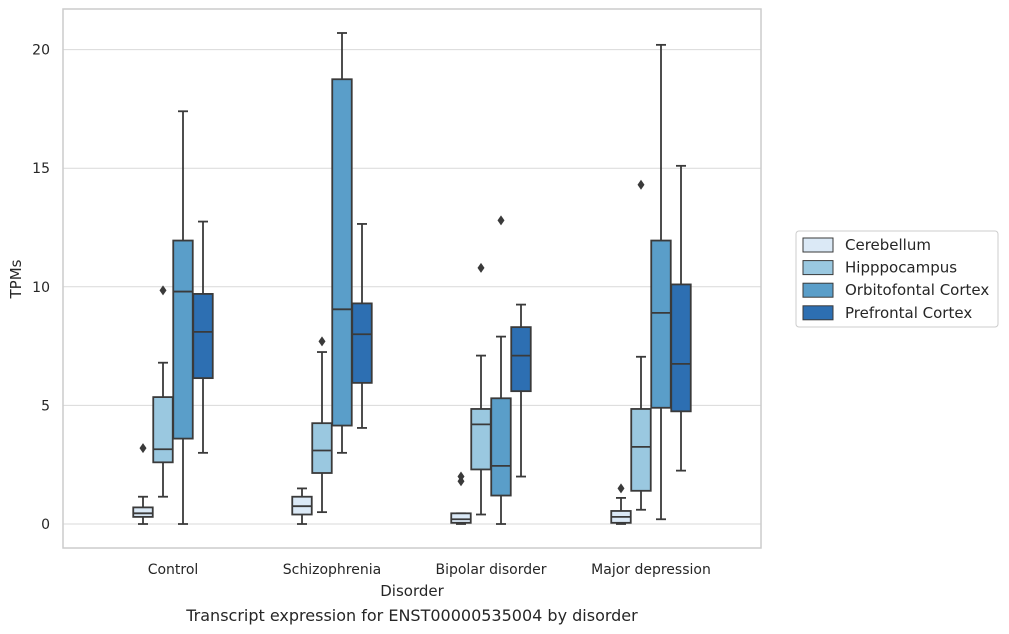 The width and height of the screenshot is (1009, 634). What do you see at coordinates (818, 290) in the screenshot?
I see `legend-swatch-orbitofontal-cortex` at bounding box center [818, 290].